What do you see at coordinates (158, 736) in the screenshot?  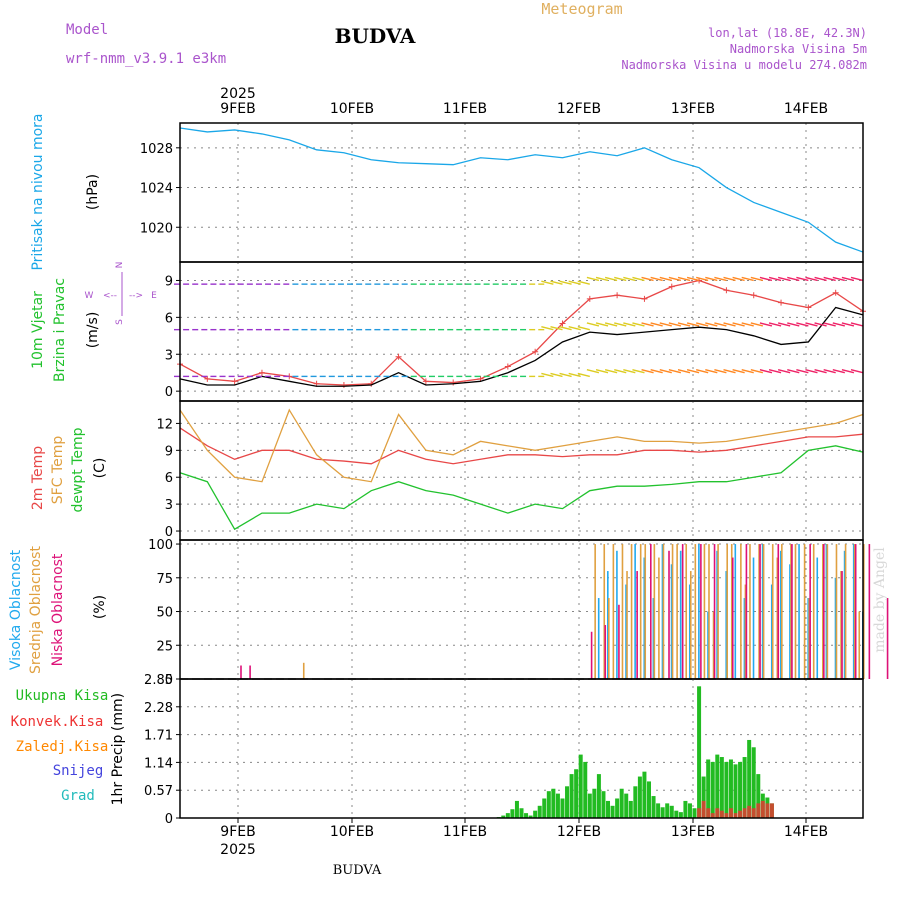 I see `y-tick-label: 1.71` at bounding box center [158, 736].